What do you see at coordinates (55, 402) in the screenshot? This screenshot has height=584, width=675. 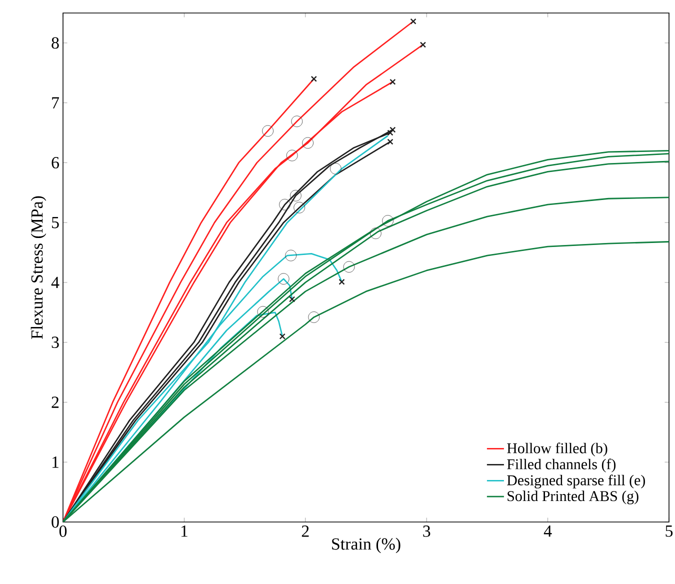 I see `y-tick-label: 2` at bounding box center [55, 402].